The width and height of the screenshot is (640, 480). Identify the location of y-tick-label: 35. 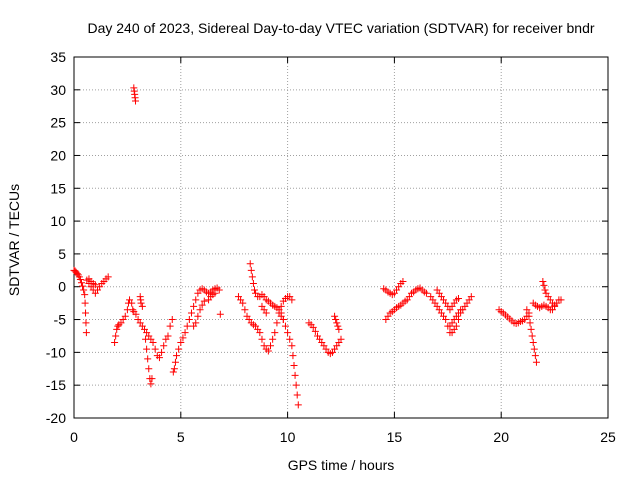
(58, 57).